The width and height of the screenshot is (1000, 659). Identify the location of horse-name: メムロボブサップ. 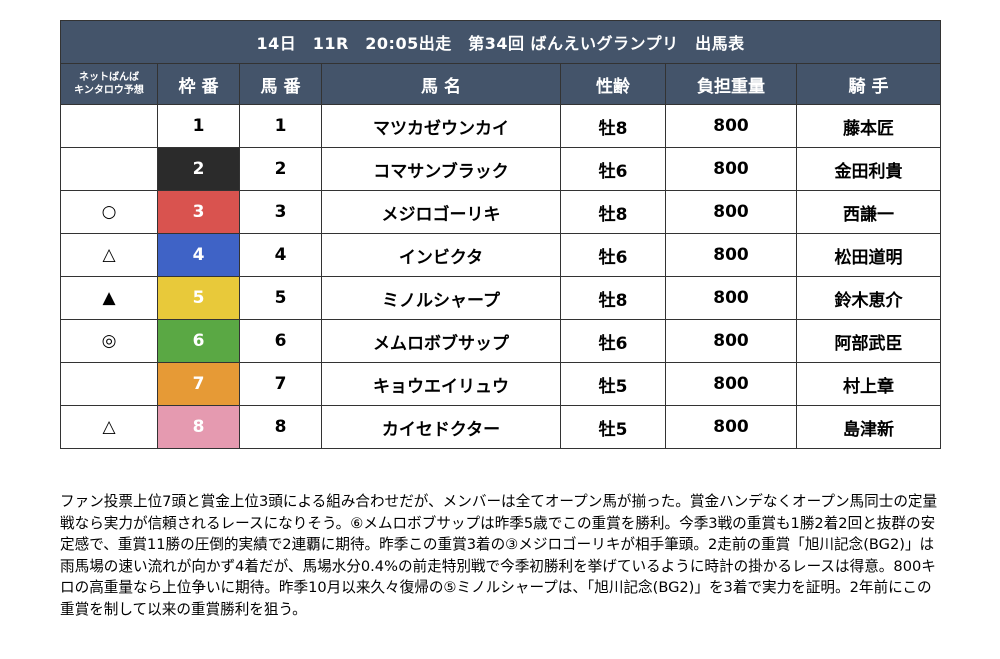
(441, 341).